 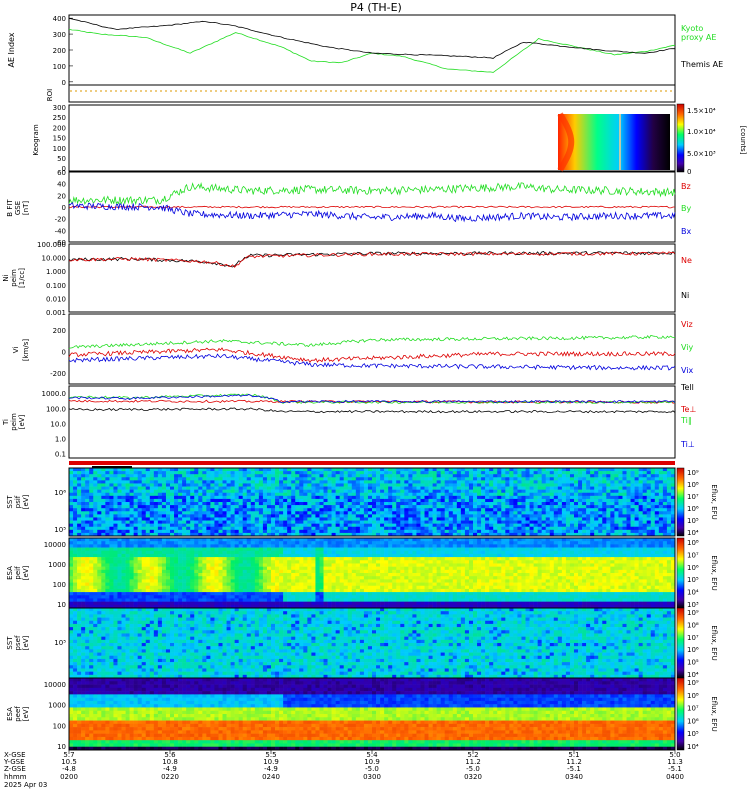 What do you see at coordinates (50, 95) in the screenshot?
I see `roi-ylabel: ROI` at bounding box center [50, 95].